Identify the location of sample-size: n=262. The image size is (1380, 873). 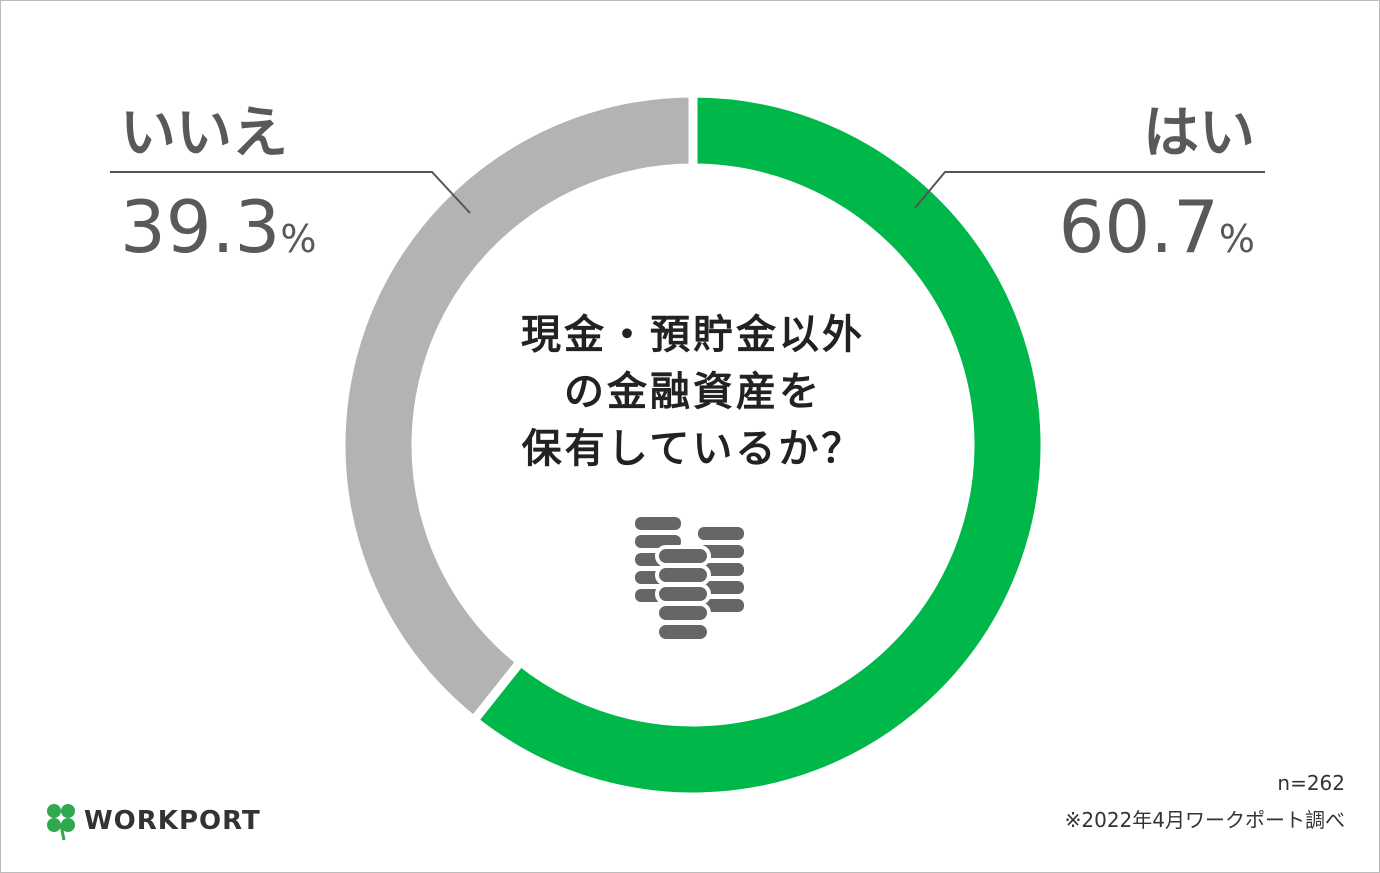
(1311, 783).